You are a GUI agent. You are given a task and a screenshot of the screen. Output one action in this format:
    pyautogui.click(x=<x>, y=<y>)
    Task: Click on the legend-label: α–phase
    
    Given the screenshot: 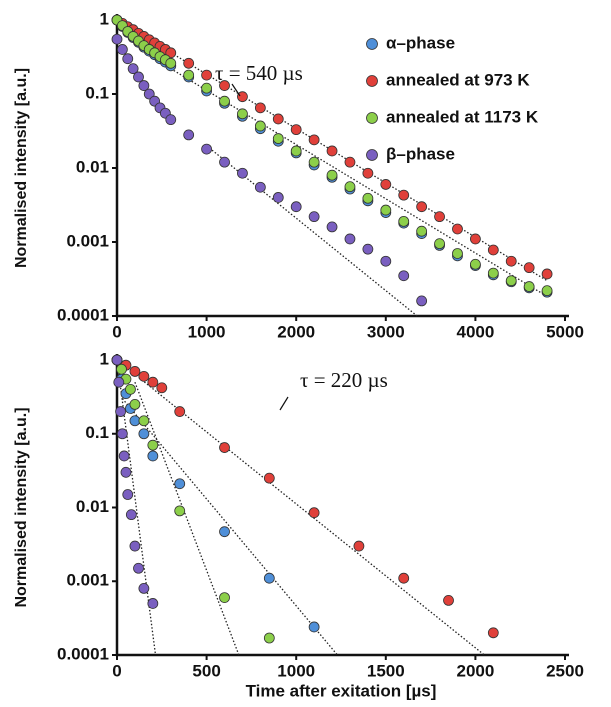 What is the action you would take?
    pyautogui.click(x=420, y=42)
    